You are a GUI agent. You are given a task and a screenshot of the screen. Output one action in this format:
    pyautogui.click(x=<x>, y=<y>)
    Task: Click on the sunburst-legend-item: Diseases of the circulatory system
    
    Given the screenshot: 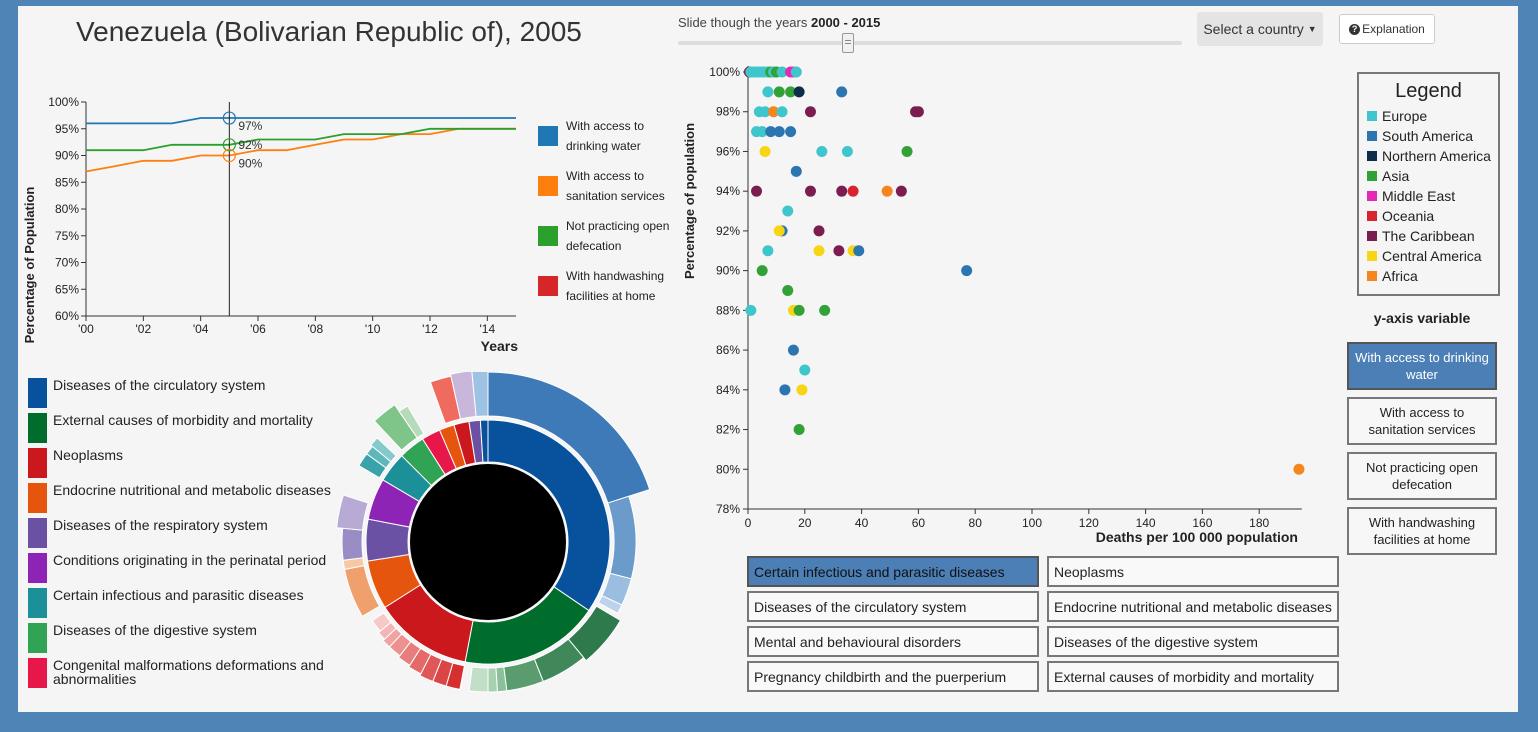 What is the action you would take?
    pyautogui.click(x=180, y=393)
    